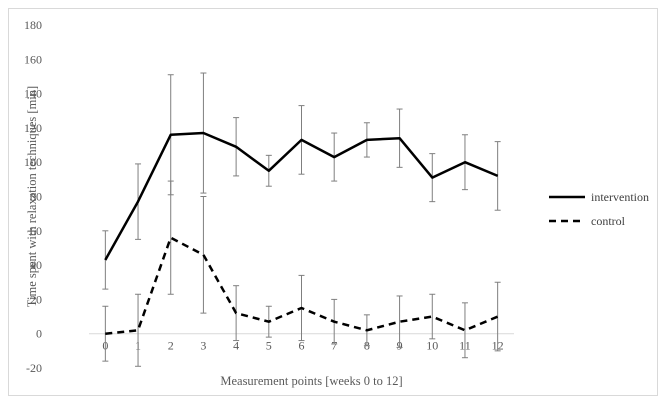  What do you see at coordinates (171, 346) in the screenshot?
I see `x-tick-label: 2` at bounding box center [171, 346].